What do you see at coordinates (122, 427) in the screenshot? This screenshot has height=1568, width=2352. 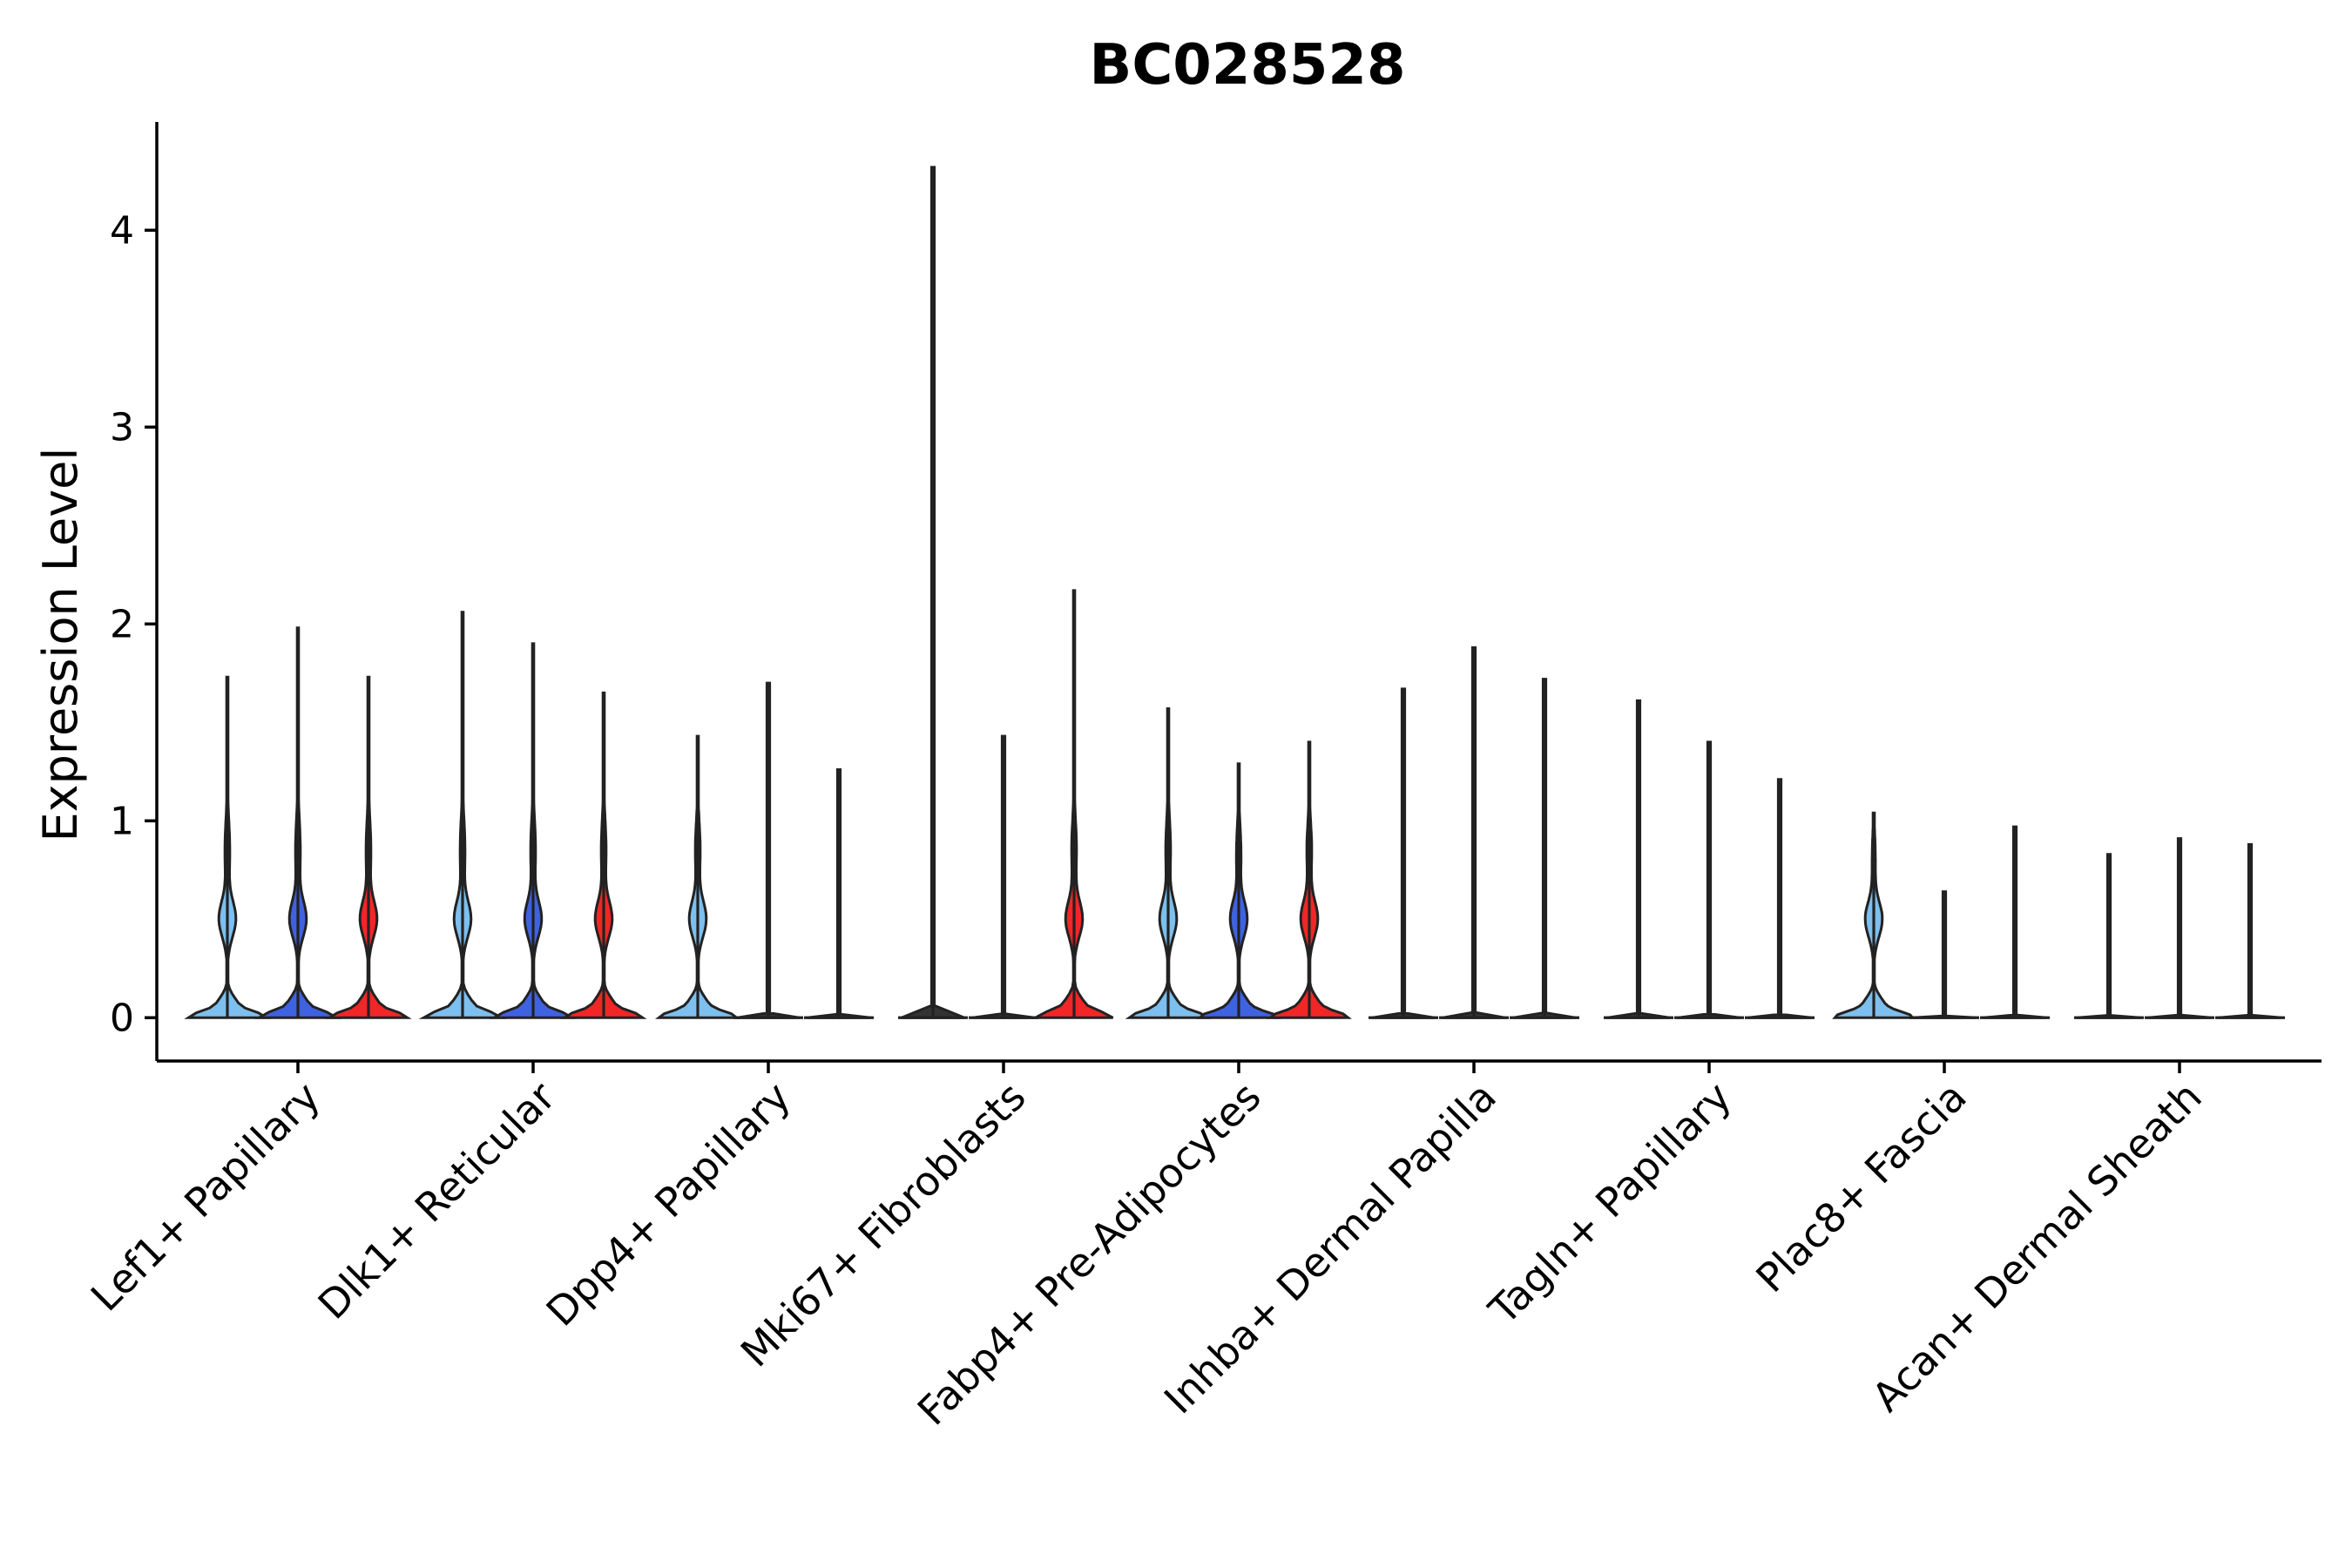 I see `y-tick-label-3: 3` at bounding box center [122, 427].